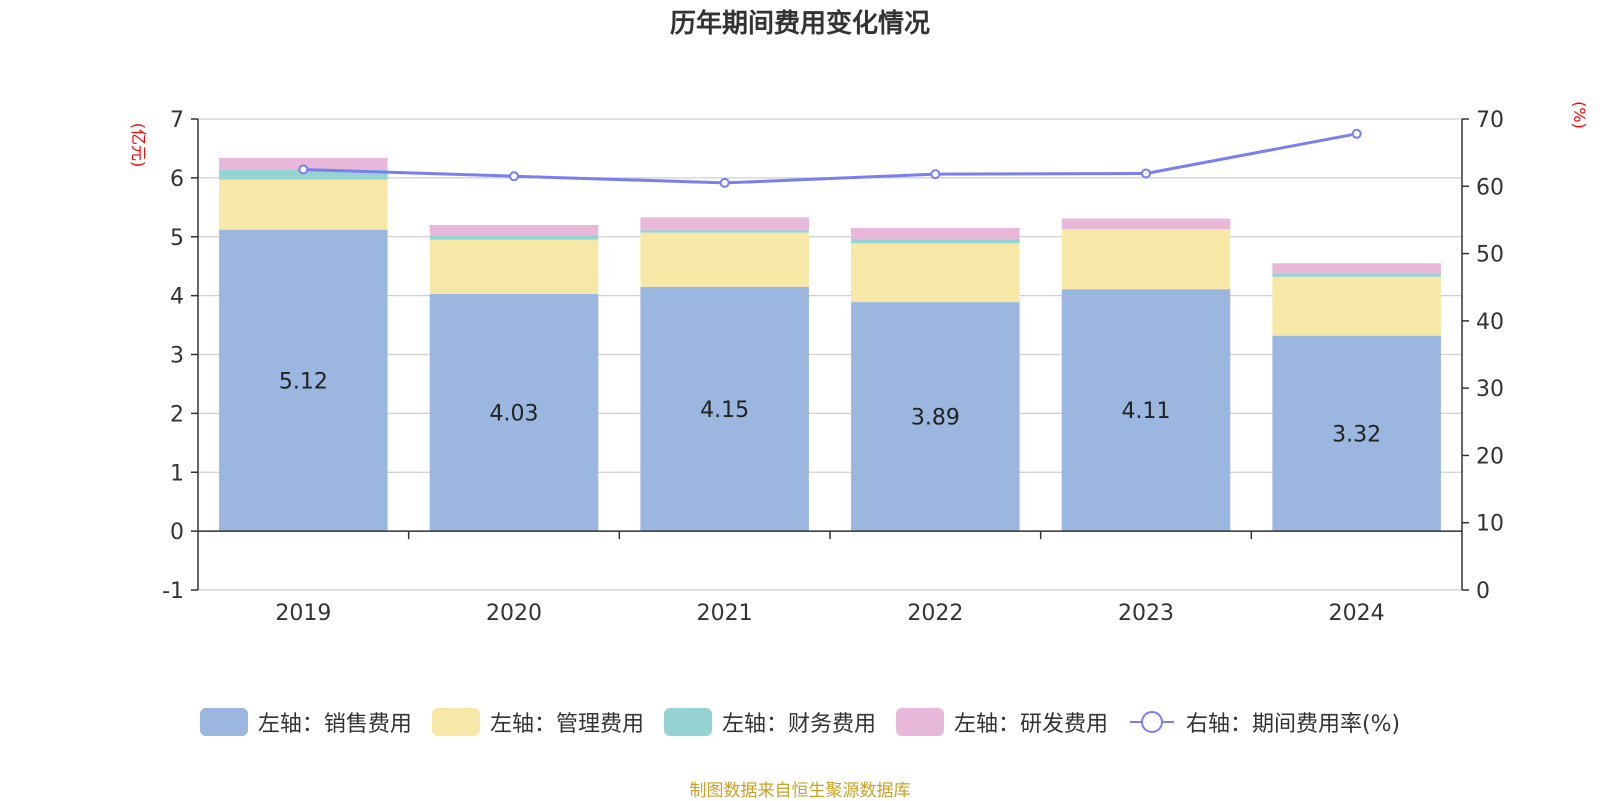 The image size is (1600, 801). I want to click on legend-line-marker-icon, so click(1151, 722).